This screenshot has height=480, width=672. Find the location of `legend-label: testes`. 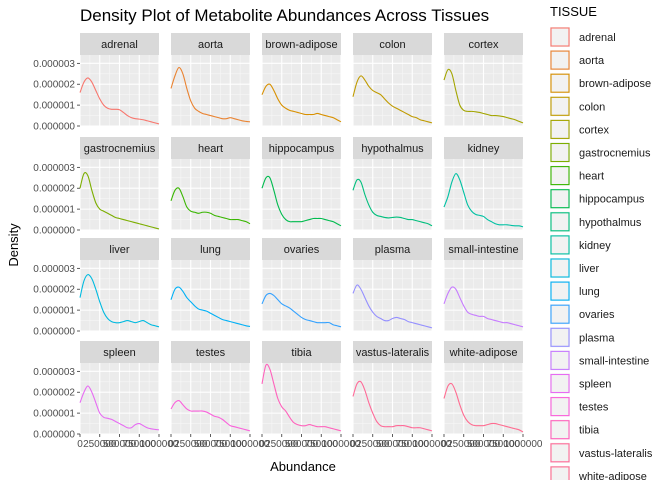

legend-label: testes is located at coordinates (594, 408).